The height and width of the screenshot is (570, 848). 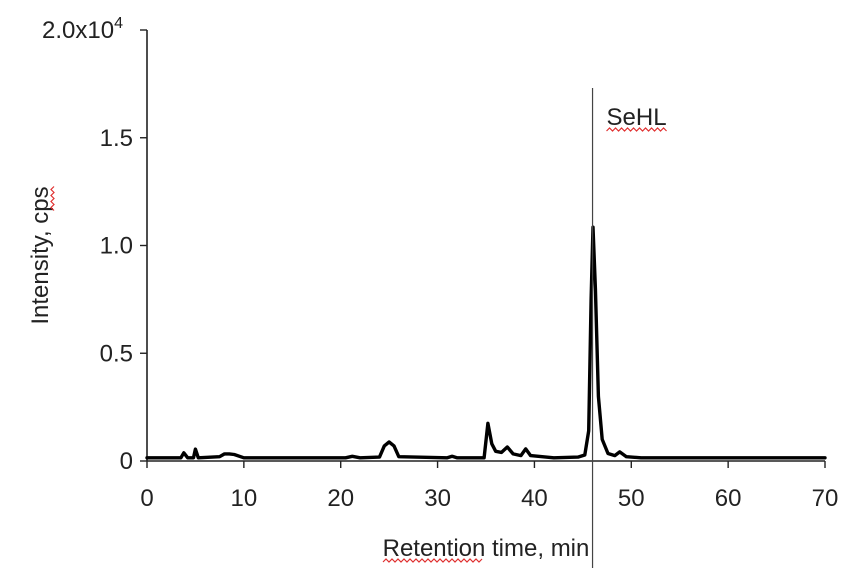 What do you see at coordinates (825, 498) in the screenshot?
I see `x-tick-label: 70` at bounding box center [825, 498].